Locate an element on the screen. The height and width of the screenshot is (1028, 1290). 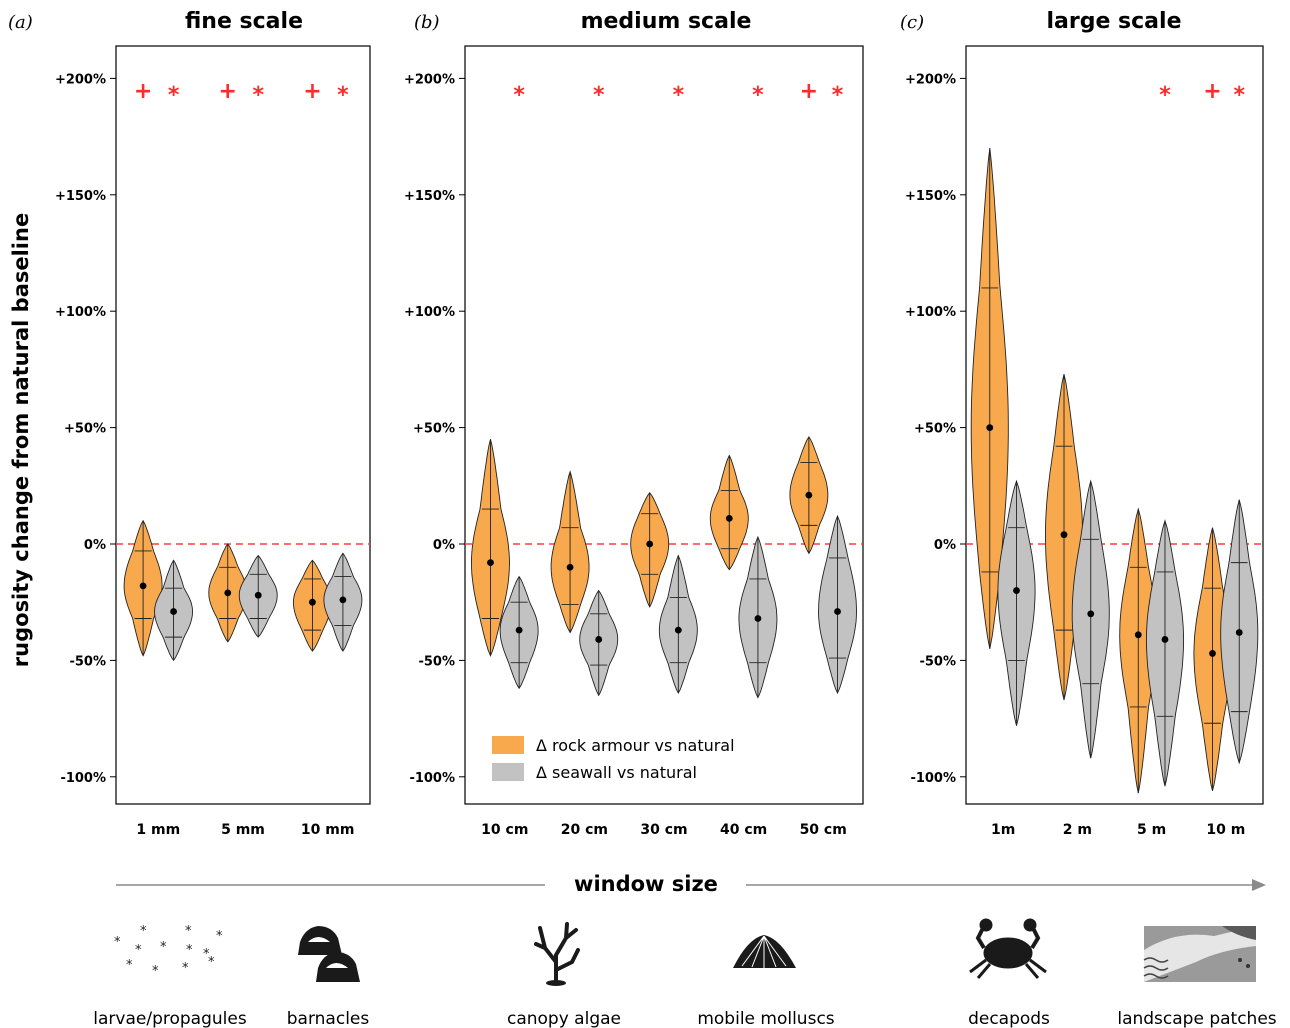
y-tick-label: +50% is located at coordinates (935, 429).